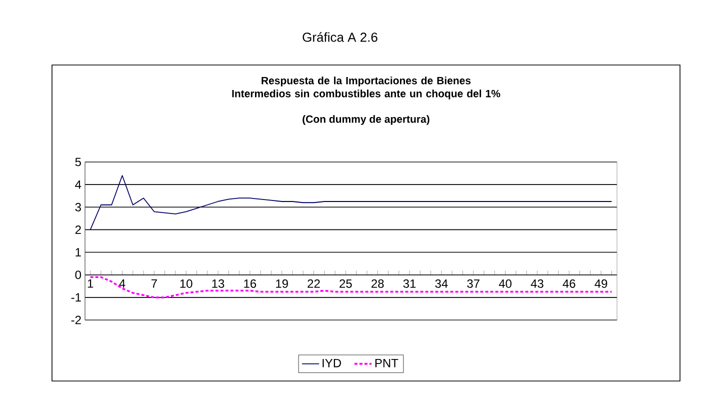  Describe the element at coordinates (91, 283) in the screenshot. I see `x-tick-label: 1` at that location.